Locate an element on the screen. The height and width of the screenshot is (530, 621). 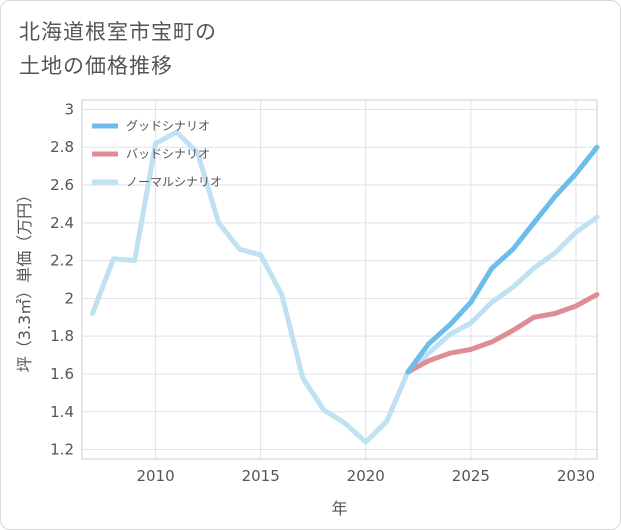
x-tick-labels: 2010 2015 2020 2025 2030 is located at coordinates (365, 476).